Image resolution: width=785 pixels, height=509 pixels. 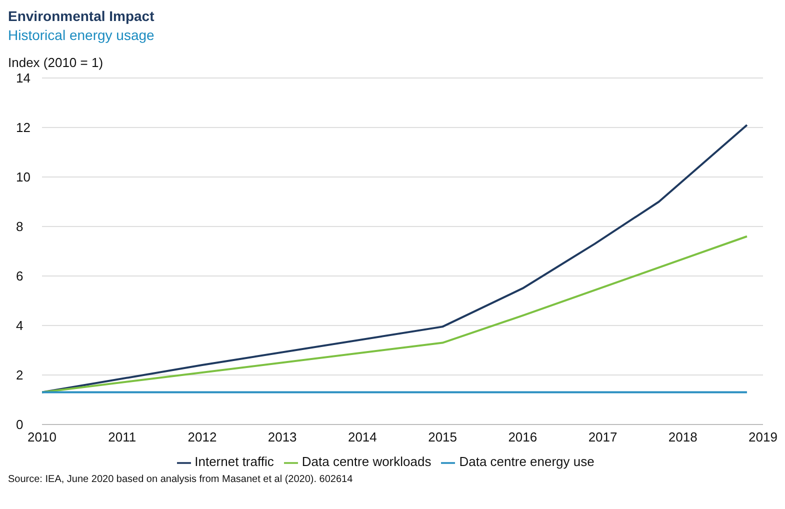 What do you see at coordinates (181, 479) in the screenshot?
I see `source-note: Source: IEA, June 2020 based on analysis from Masanet et al (2020). 602614` at bounding box center [181, 479].